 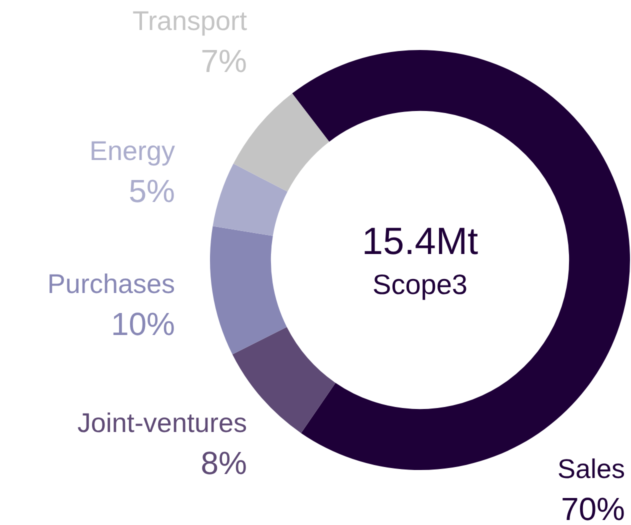 What do you see at coordinates (591, 469) in the screenshot?
I see `slice-label: Sales` at bounding box center [591, 469].